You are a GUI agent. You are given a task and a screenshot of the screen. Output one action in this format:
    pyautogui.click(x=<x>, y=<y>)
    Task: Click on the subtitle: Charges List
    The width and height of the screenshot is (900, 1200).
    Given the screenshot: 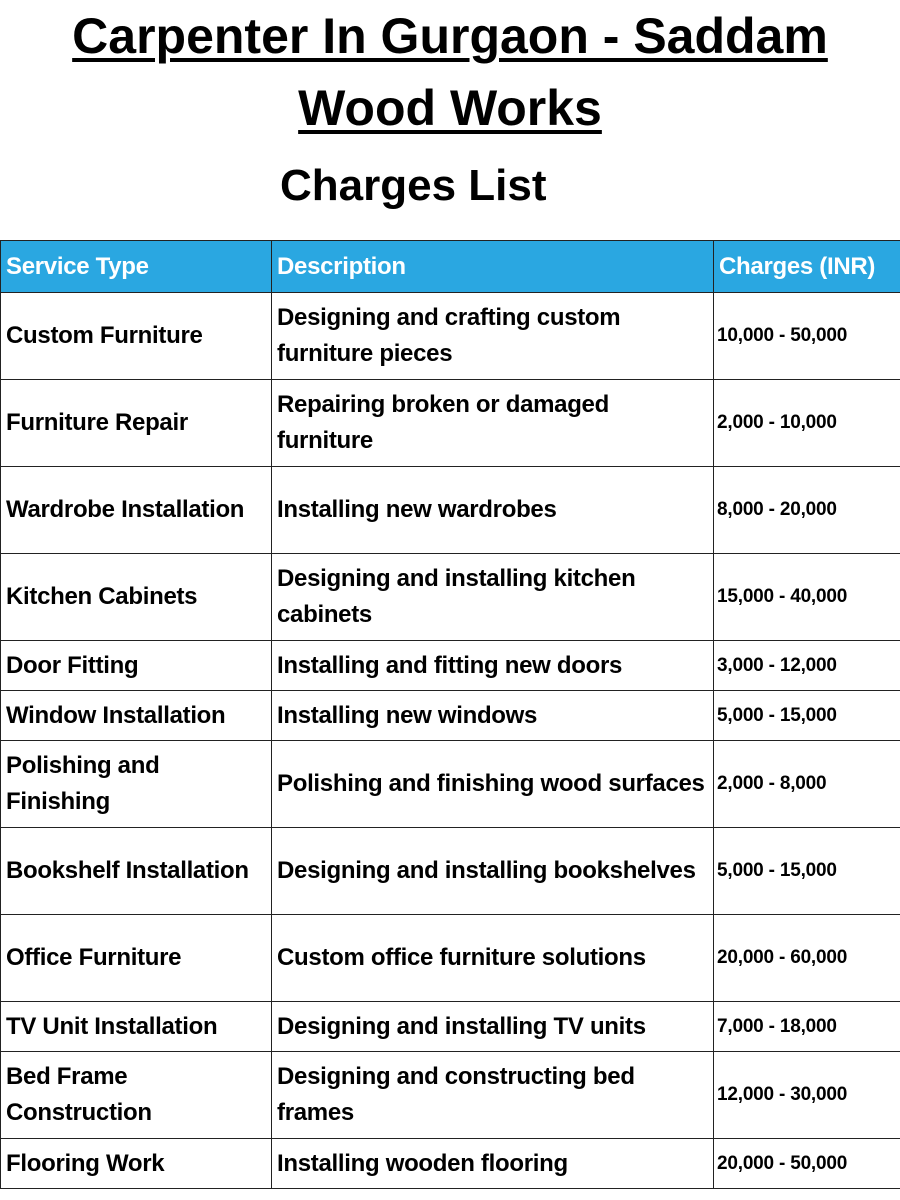 What is the action you would take?
    pyautogui.click(x=413, y=185)
    